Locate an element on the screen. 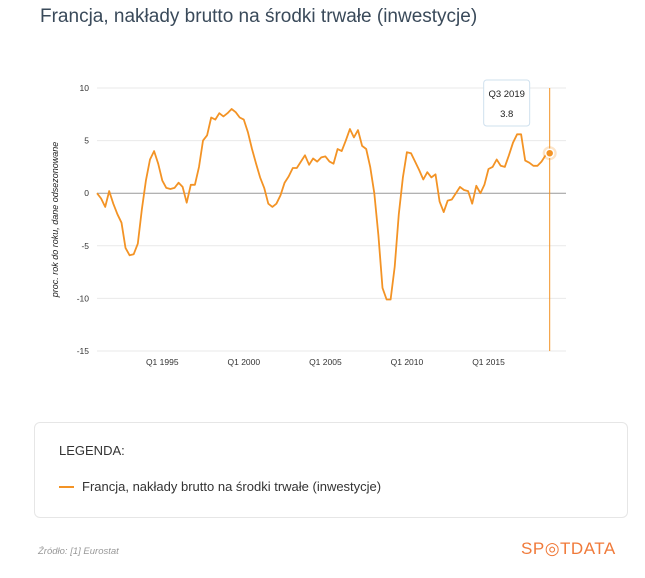 Image resolution: width=645 pixels, height=578 pixels. y-axis: 10 5 0 -5 -10 -15 is located at coordinates (83, 219).